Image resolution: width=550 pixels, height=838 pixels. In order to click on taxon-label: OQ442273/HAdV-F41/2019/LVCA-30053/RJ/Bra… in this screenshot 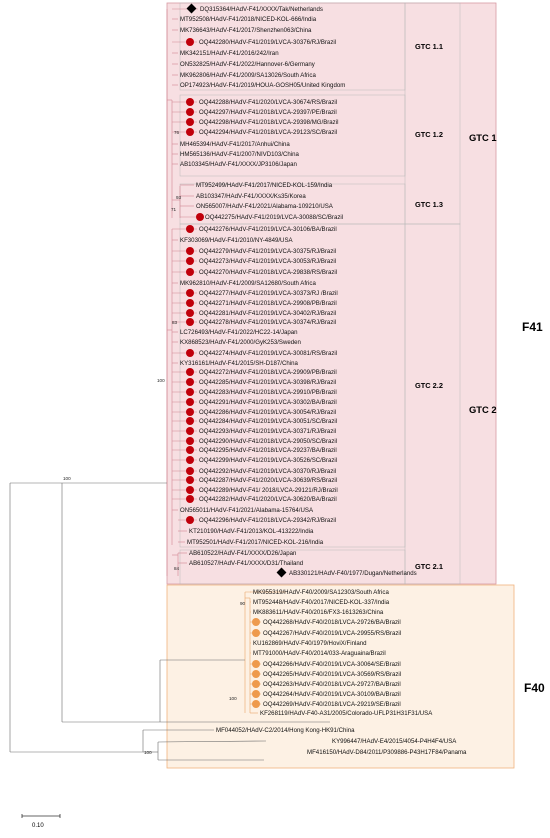, I will do `click(268, 261)`.